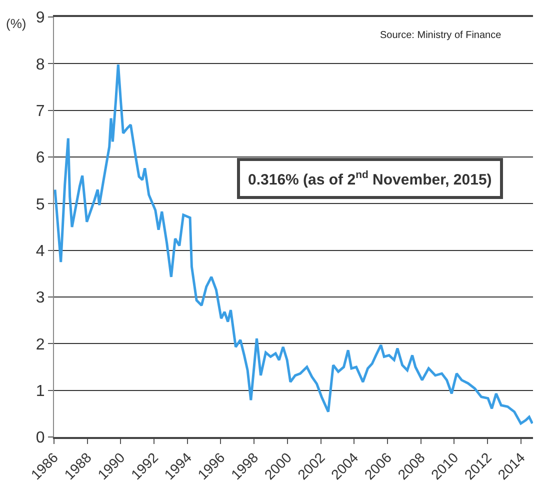 The image size is (539, 504). What do you see at coordinates (40, 205) in the screenshot?
I see `y-tick-label: 5` at bounding box center [40, 205].